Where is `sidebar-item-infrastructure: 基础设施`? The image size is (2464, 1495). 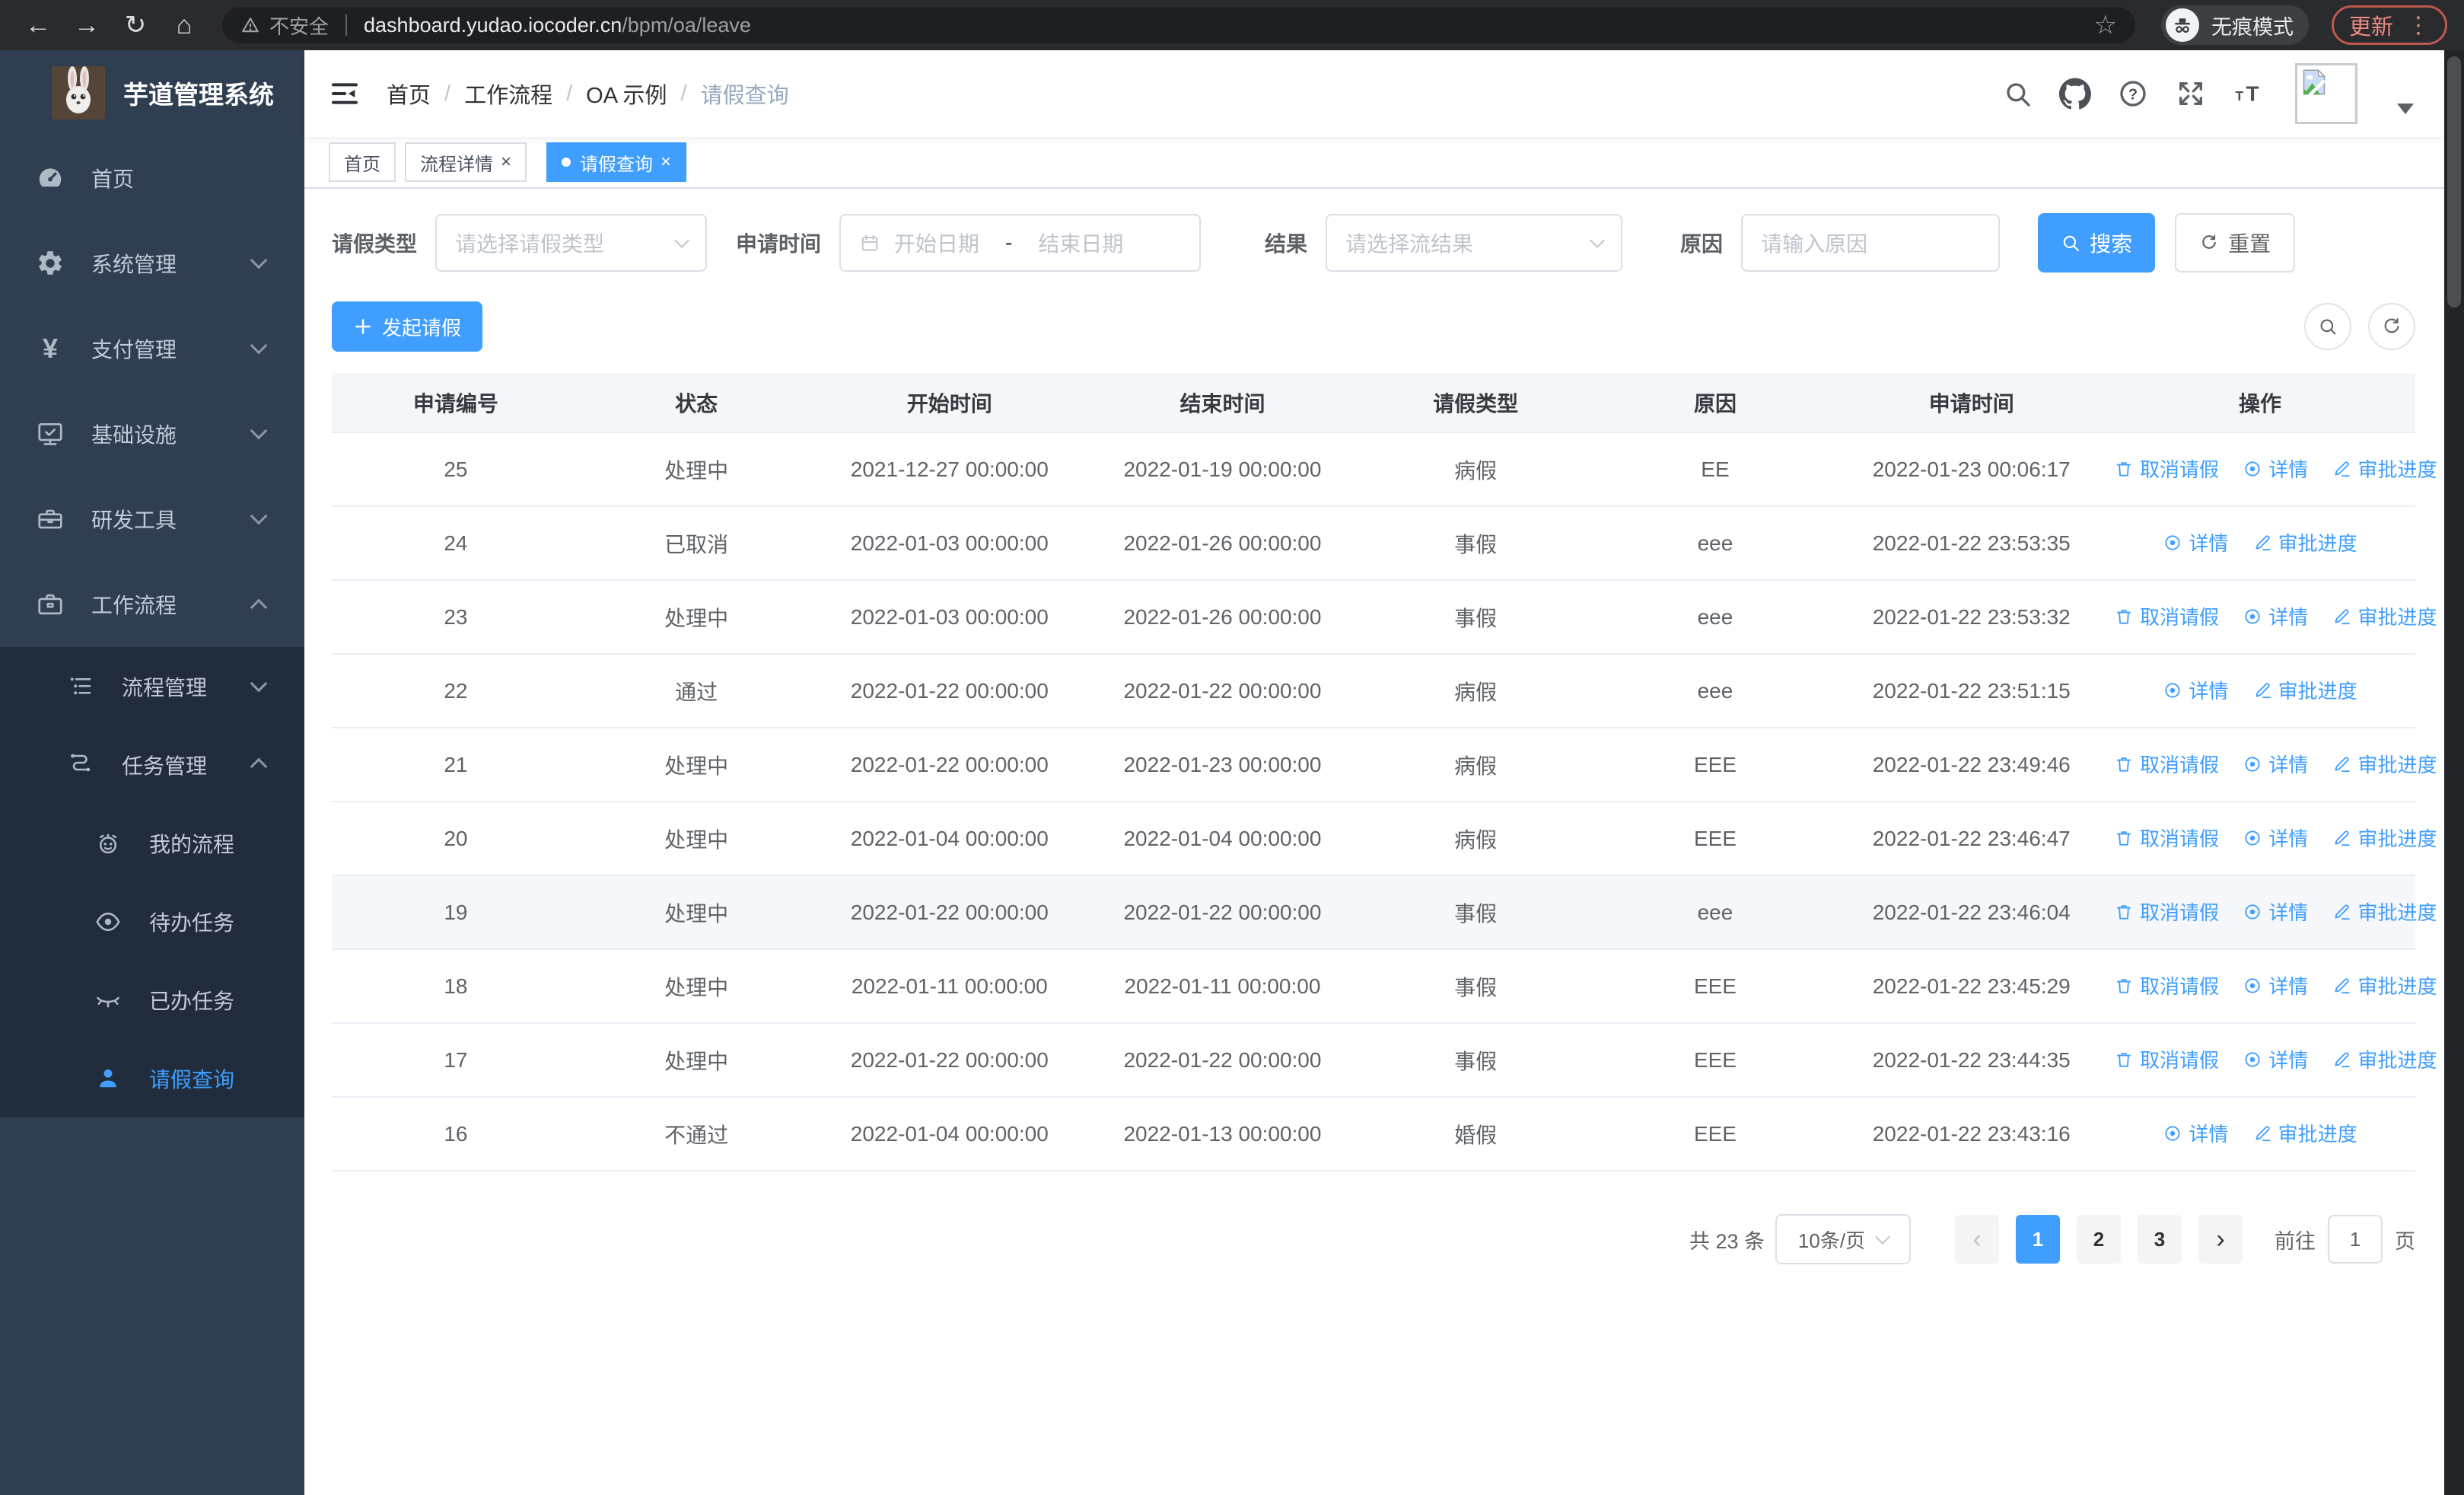 sidebar-item-infrastructure: 基础设施 is located at coordinates (152, 434).